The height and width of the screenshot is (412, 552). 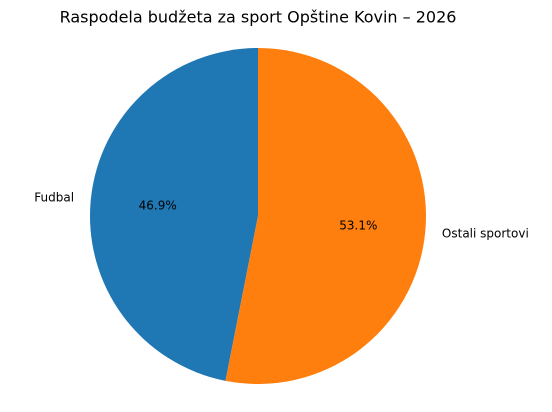 I want to click on value-label: 46.9%, so click(x=158, y=206).